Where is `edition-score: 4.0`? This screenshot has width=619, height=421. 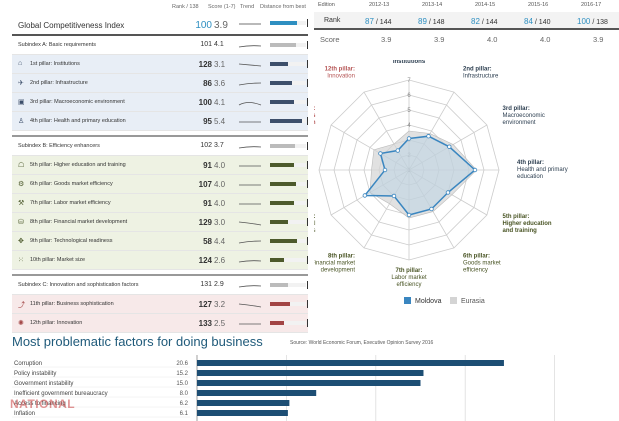 edition-score: 4.0 is located at coordinates (545, 39).